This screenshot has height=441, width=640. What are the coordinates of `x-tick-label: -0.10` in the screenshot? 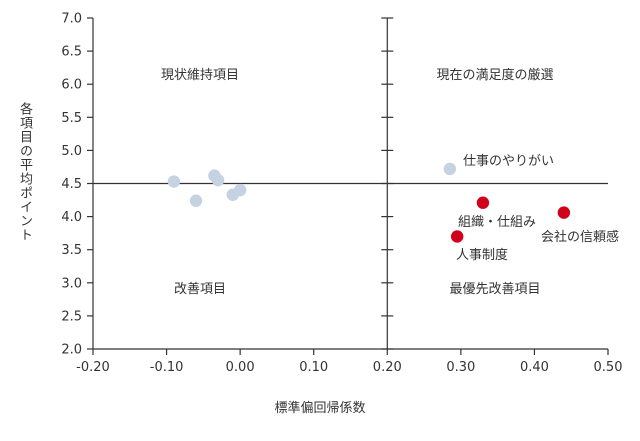 It's located at (167, 367).